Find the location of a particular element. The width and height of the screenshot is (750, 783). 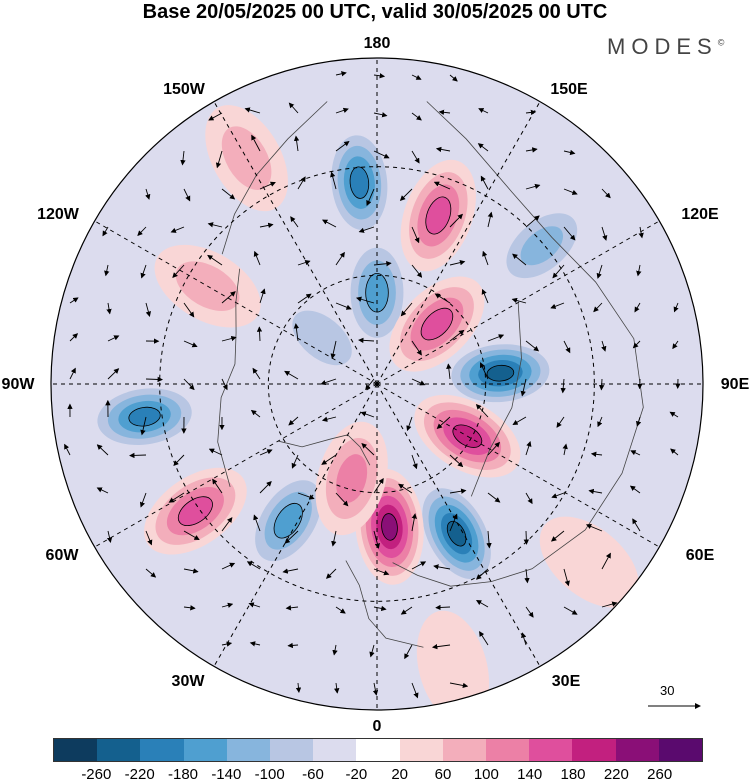

reference-vector-label: 30 is located at coordinates (667, 690).